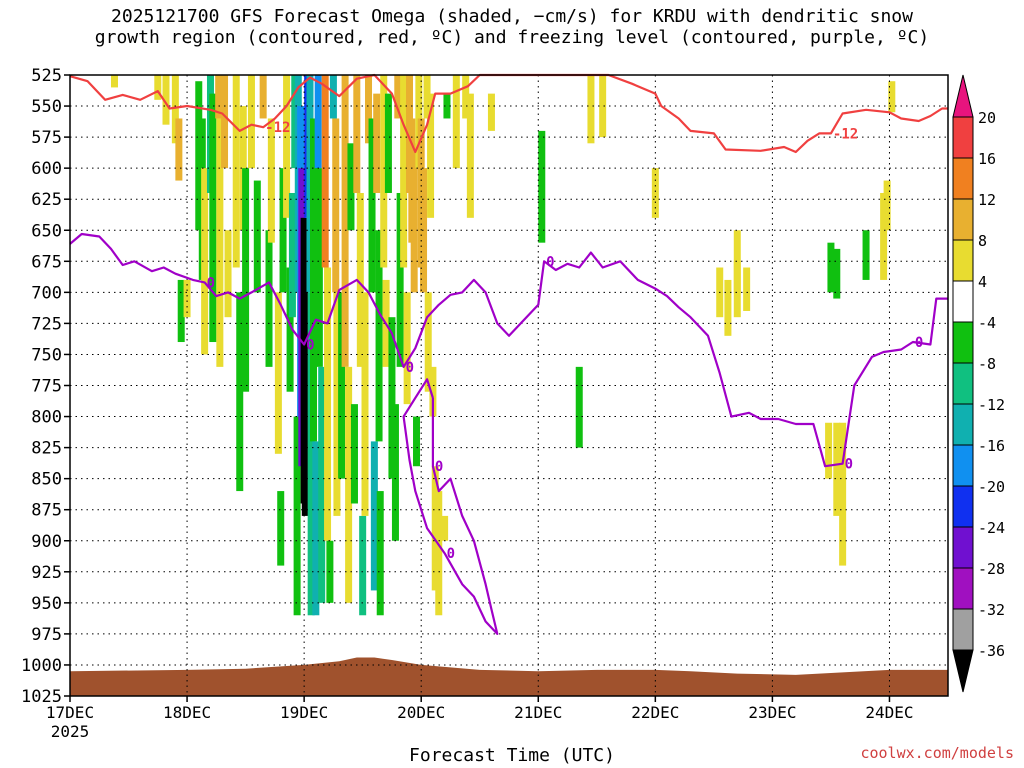 This screenshot has width=1024, height=768. I want to click on y-tick-label: 550, so click(46, 107).